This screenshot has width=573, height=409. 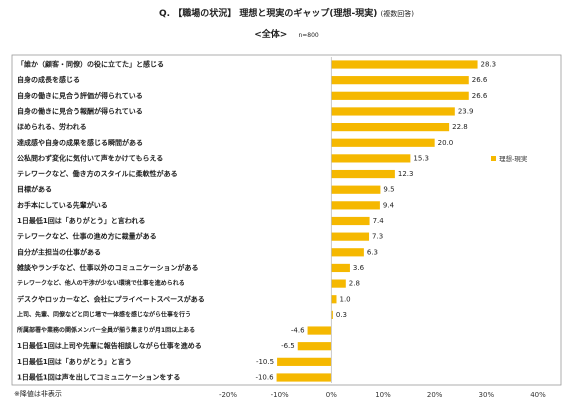 What do you see at coordinates (268, 14) in the screenshot?
I see `chart-title-main: Q. 【職場の状況】 理想と現実のギャップ(理想-現実)` at bounding box center [268, 14].